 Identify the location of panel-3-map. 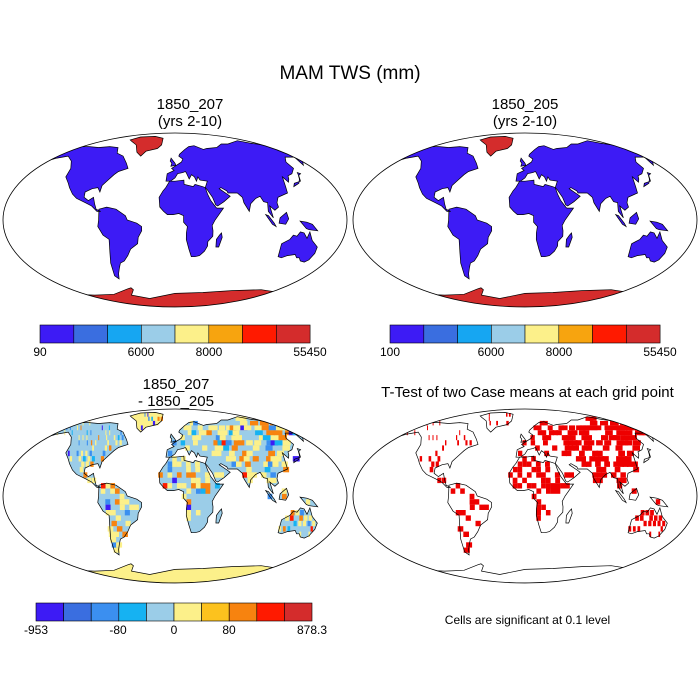
(175, 496).